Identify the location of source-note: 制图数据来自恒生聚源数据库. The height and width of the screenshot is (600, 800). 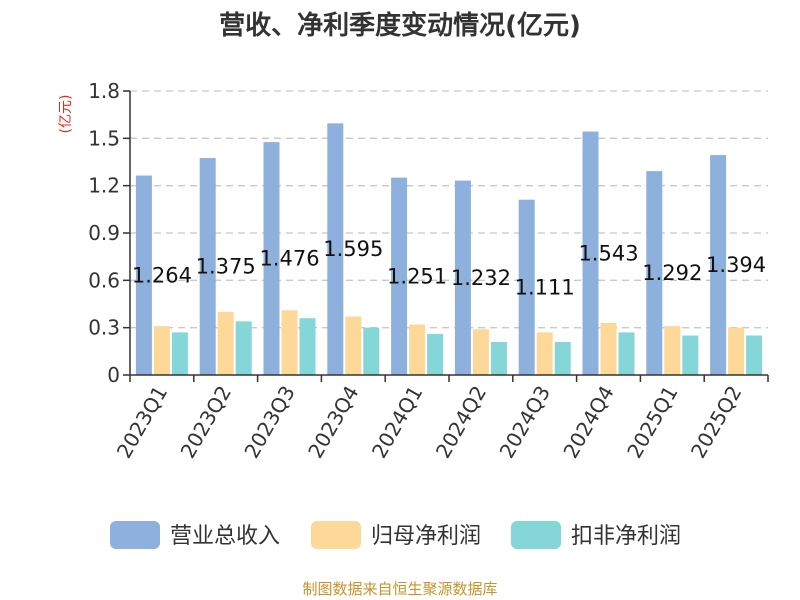
(399, 589).